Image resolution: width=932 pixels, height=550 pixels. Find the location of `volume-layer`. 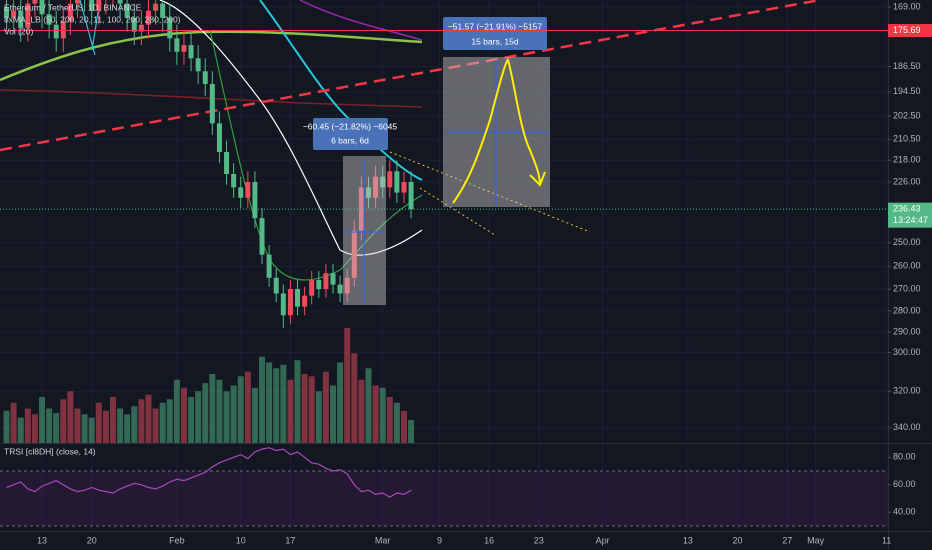

volume-layer is located at coordinates (209, 385).